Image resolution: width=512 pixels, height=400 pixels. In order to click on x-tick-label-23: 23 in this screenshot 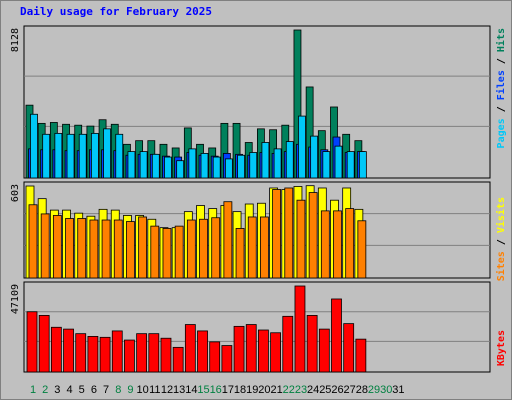, I will do `click(301, 390)`.